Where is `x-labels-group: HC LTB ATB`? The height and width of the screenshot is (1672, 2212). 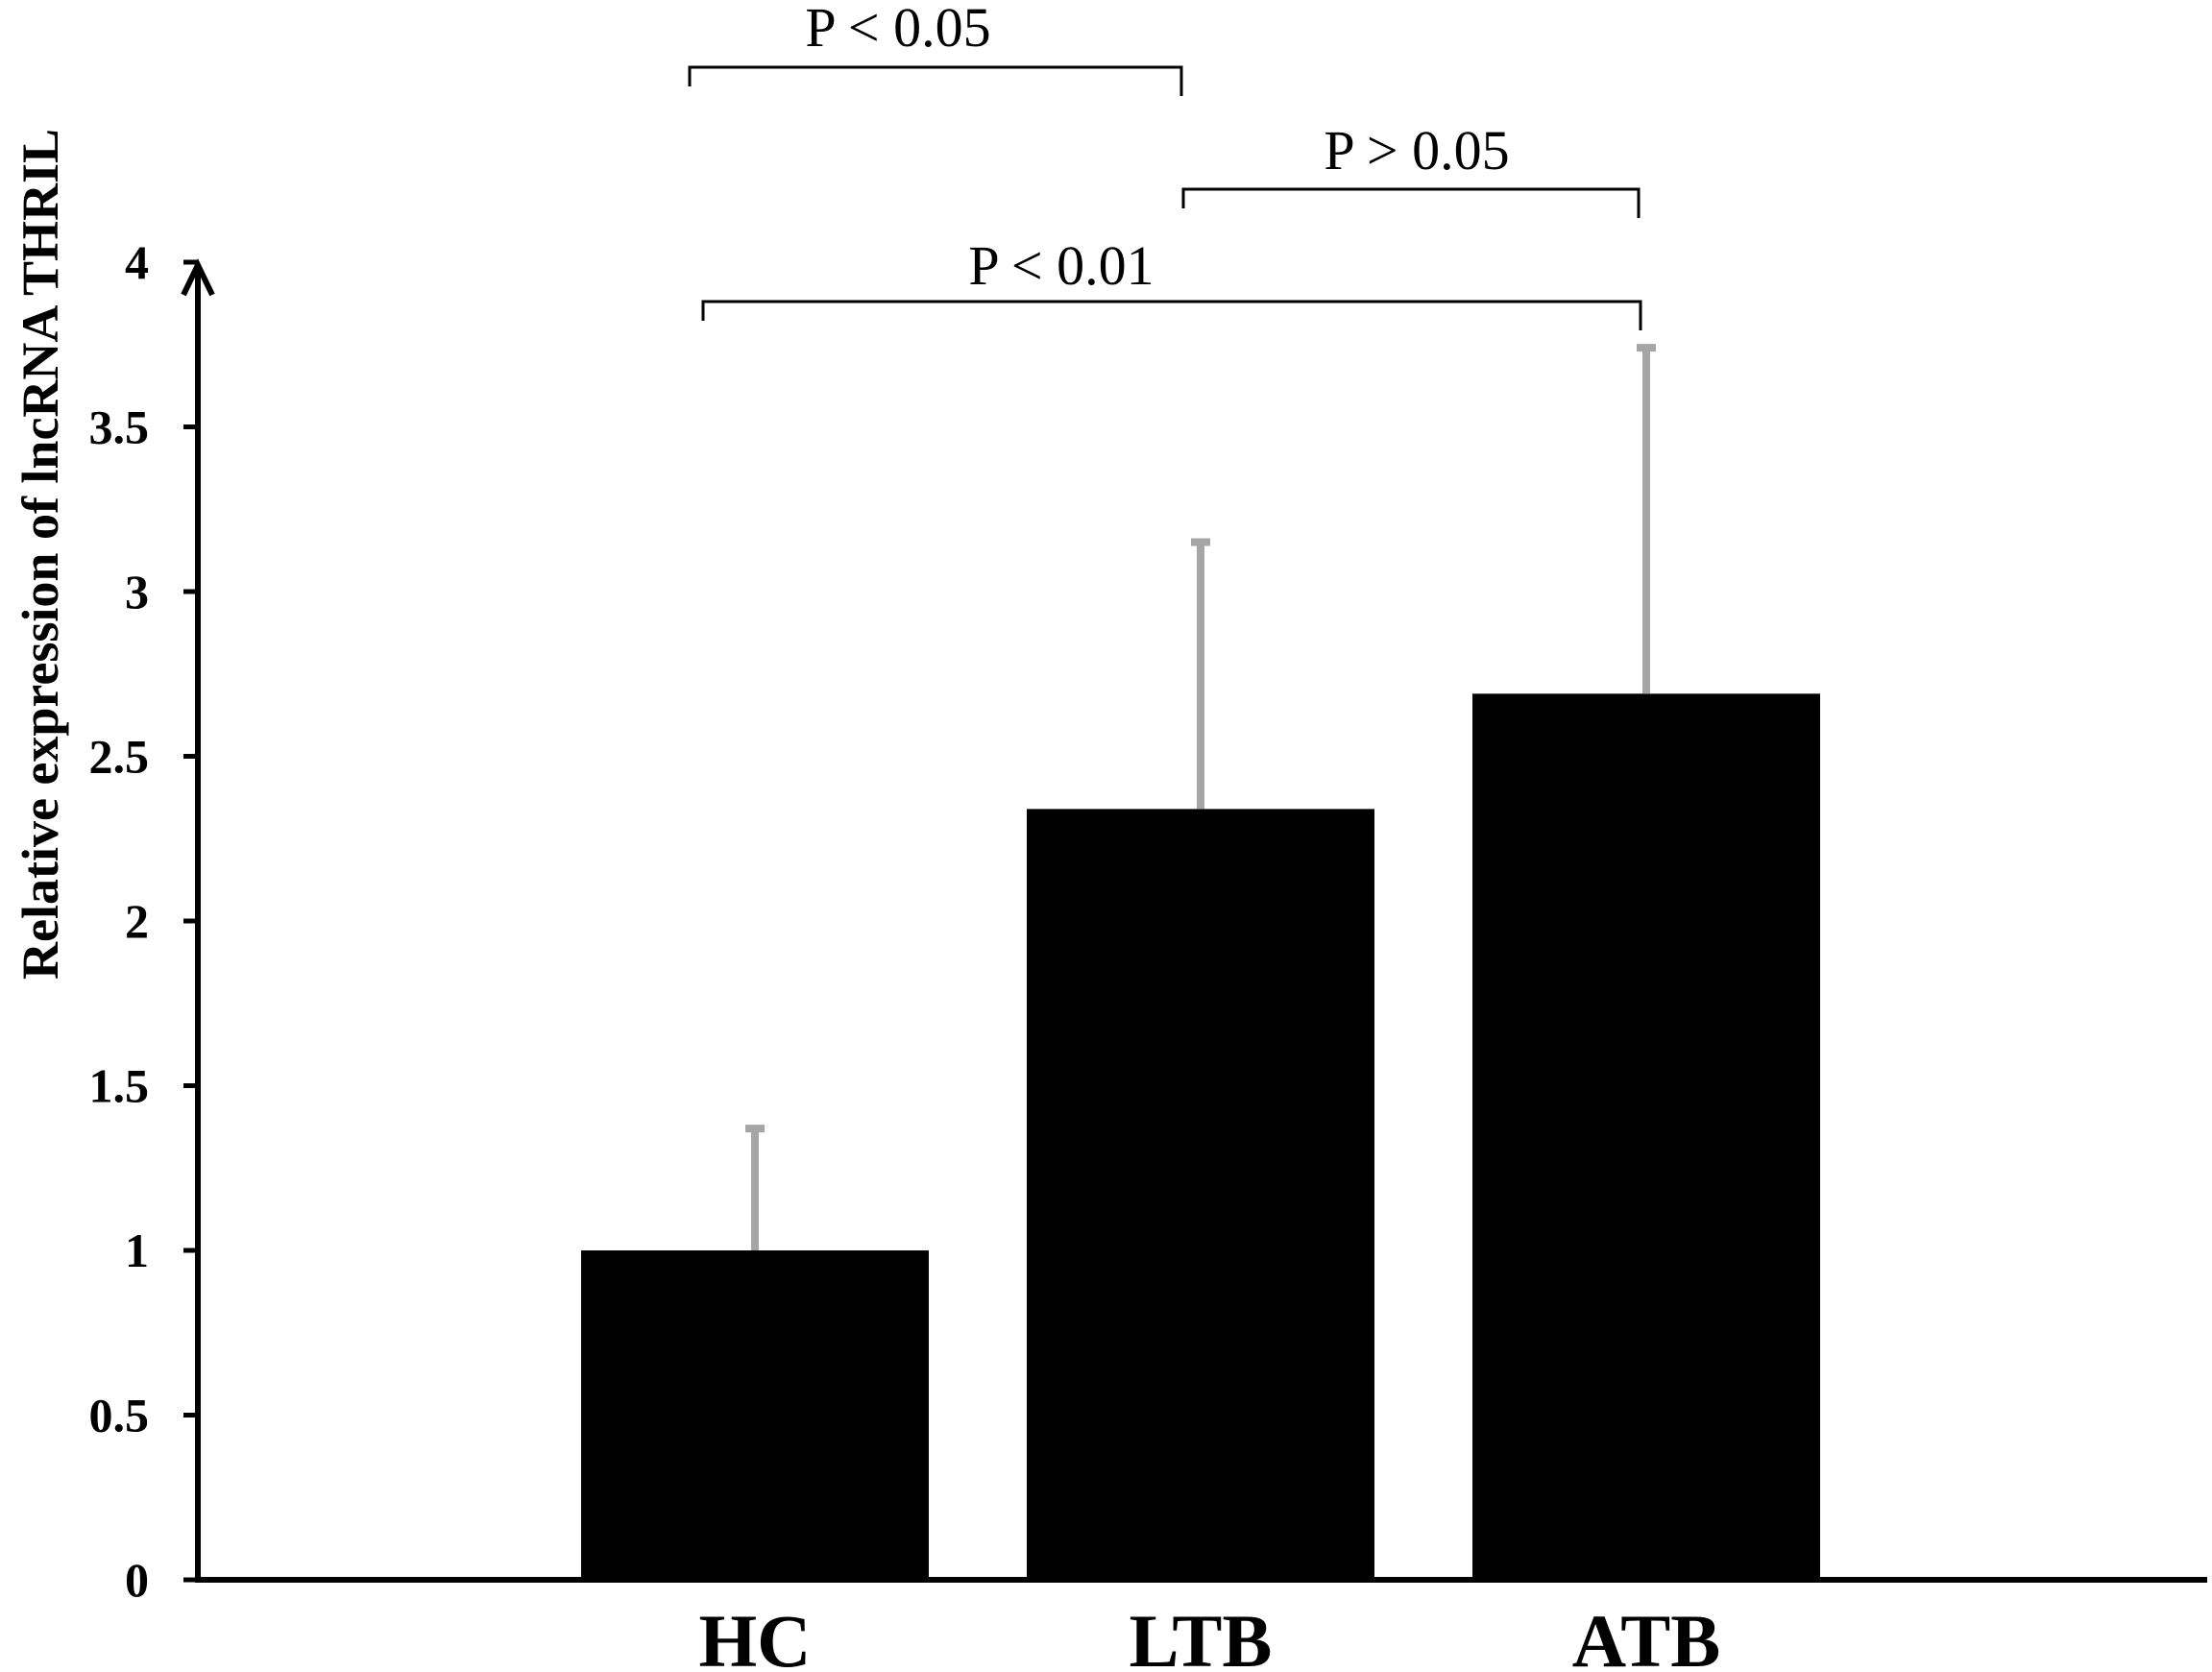
x-labels-group: HC LTB ATB is located at coordinates (1210, 1635).